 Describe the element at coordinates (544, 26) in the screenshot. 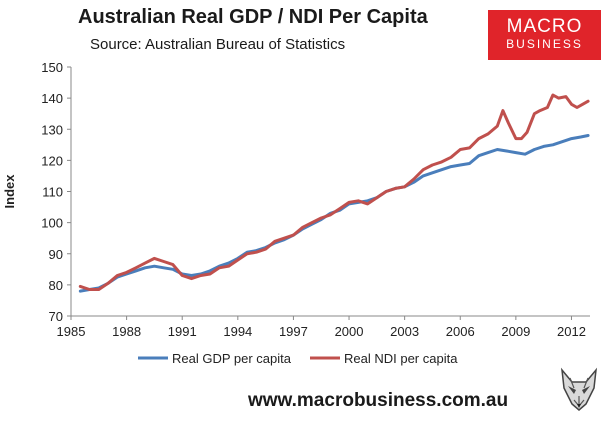

I see `logo-line-1: MACRO` at that location.